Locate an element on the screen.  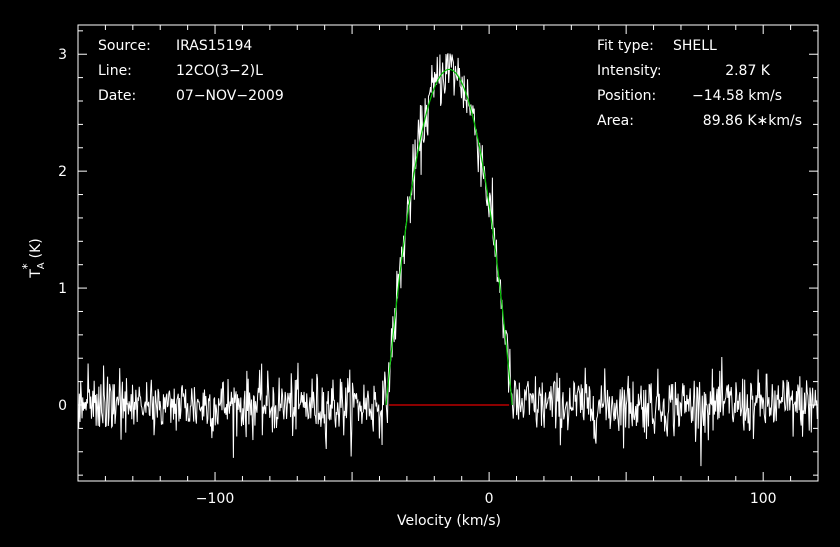
y-tick-label: 0 is located at coordinates (62, 406).